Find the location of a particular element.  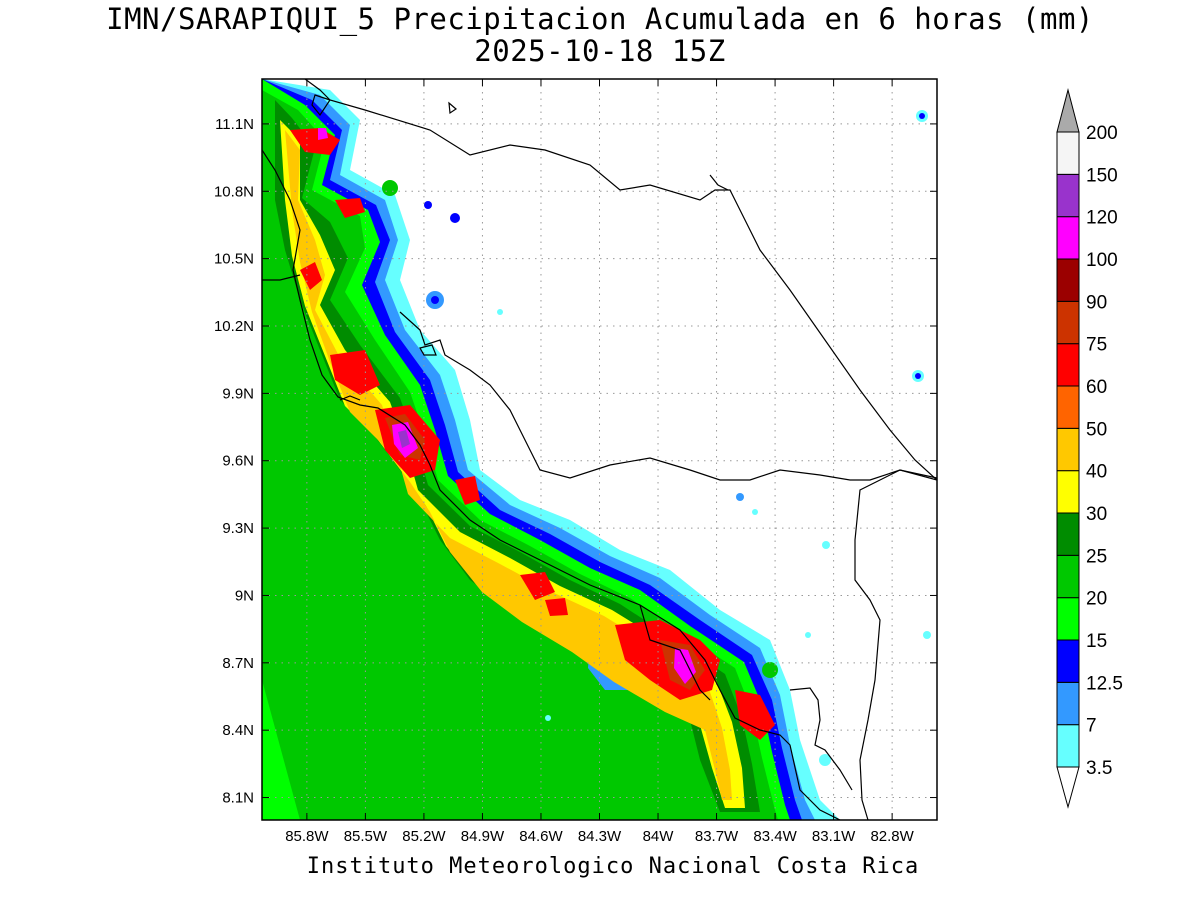

lon-tick-label: 83.7W is located at coordinates (717, 836).